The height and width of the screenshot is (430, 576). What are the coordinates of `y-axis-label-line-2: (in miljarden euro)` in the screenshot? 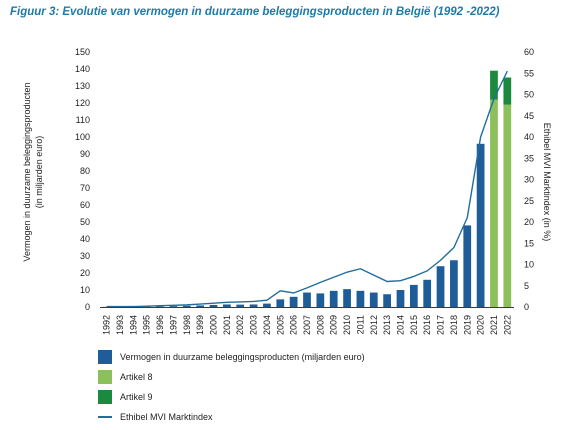 It's located at (39, 172).